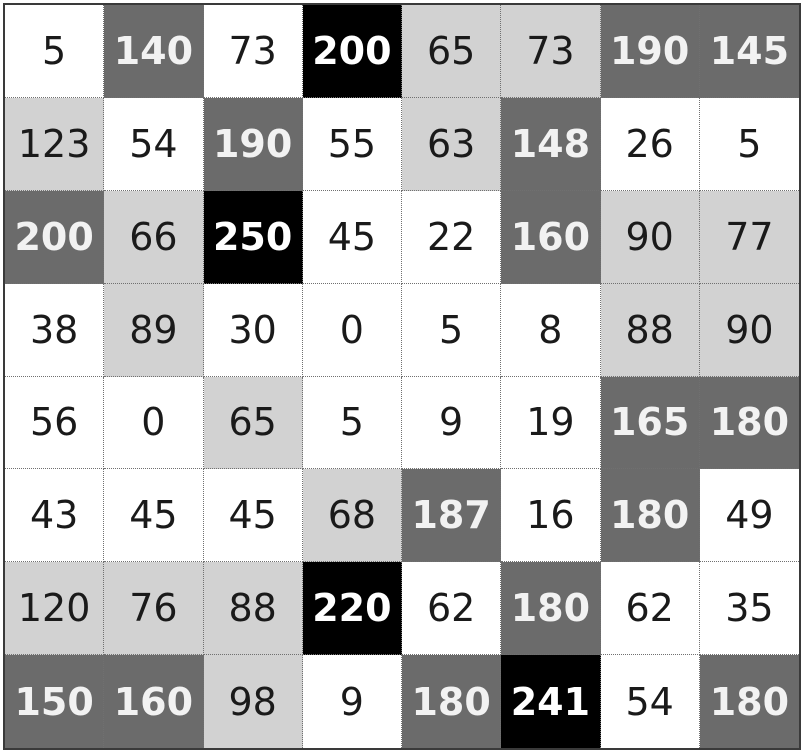 The width and height of the screenshot is (804, 753). I want to click on grid-cell-r3-c3: 0, so click(352, 330).